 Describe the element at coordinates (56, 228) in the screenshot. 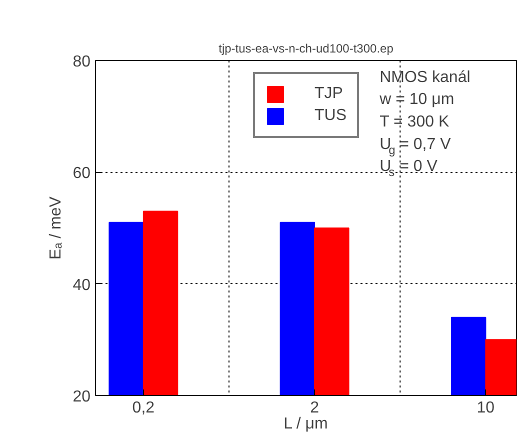

I see `y-axis-title: Eₐ / meV` at that location.